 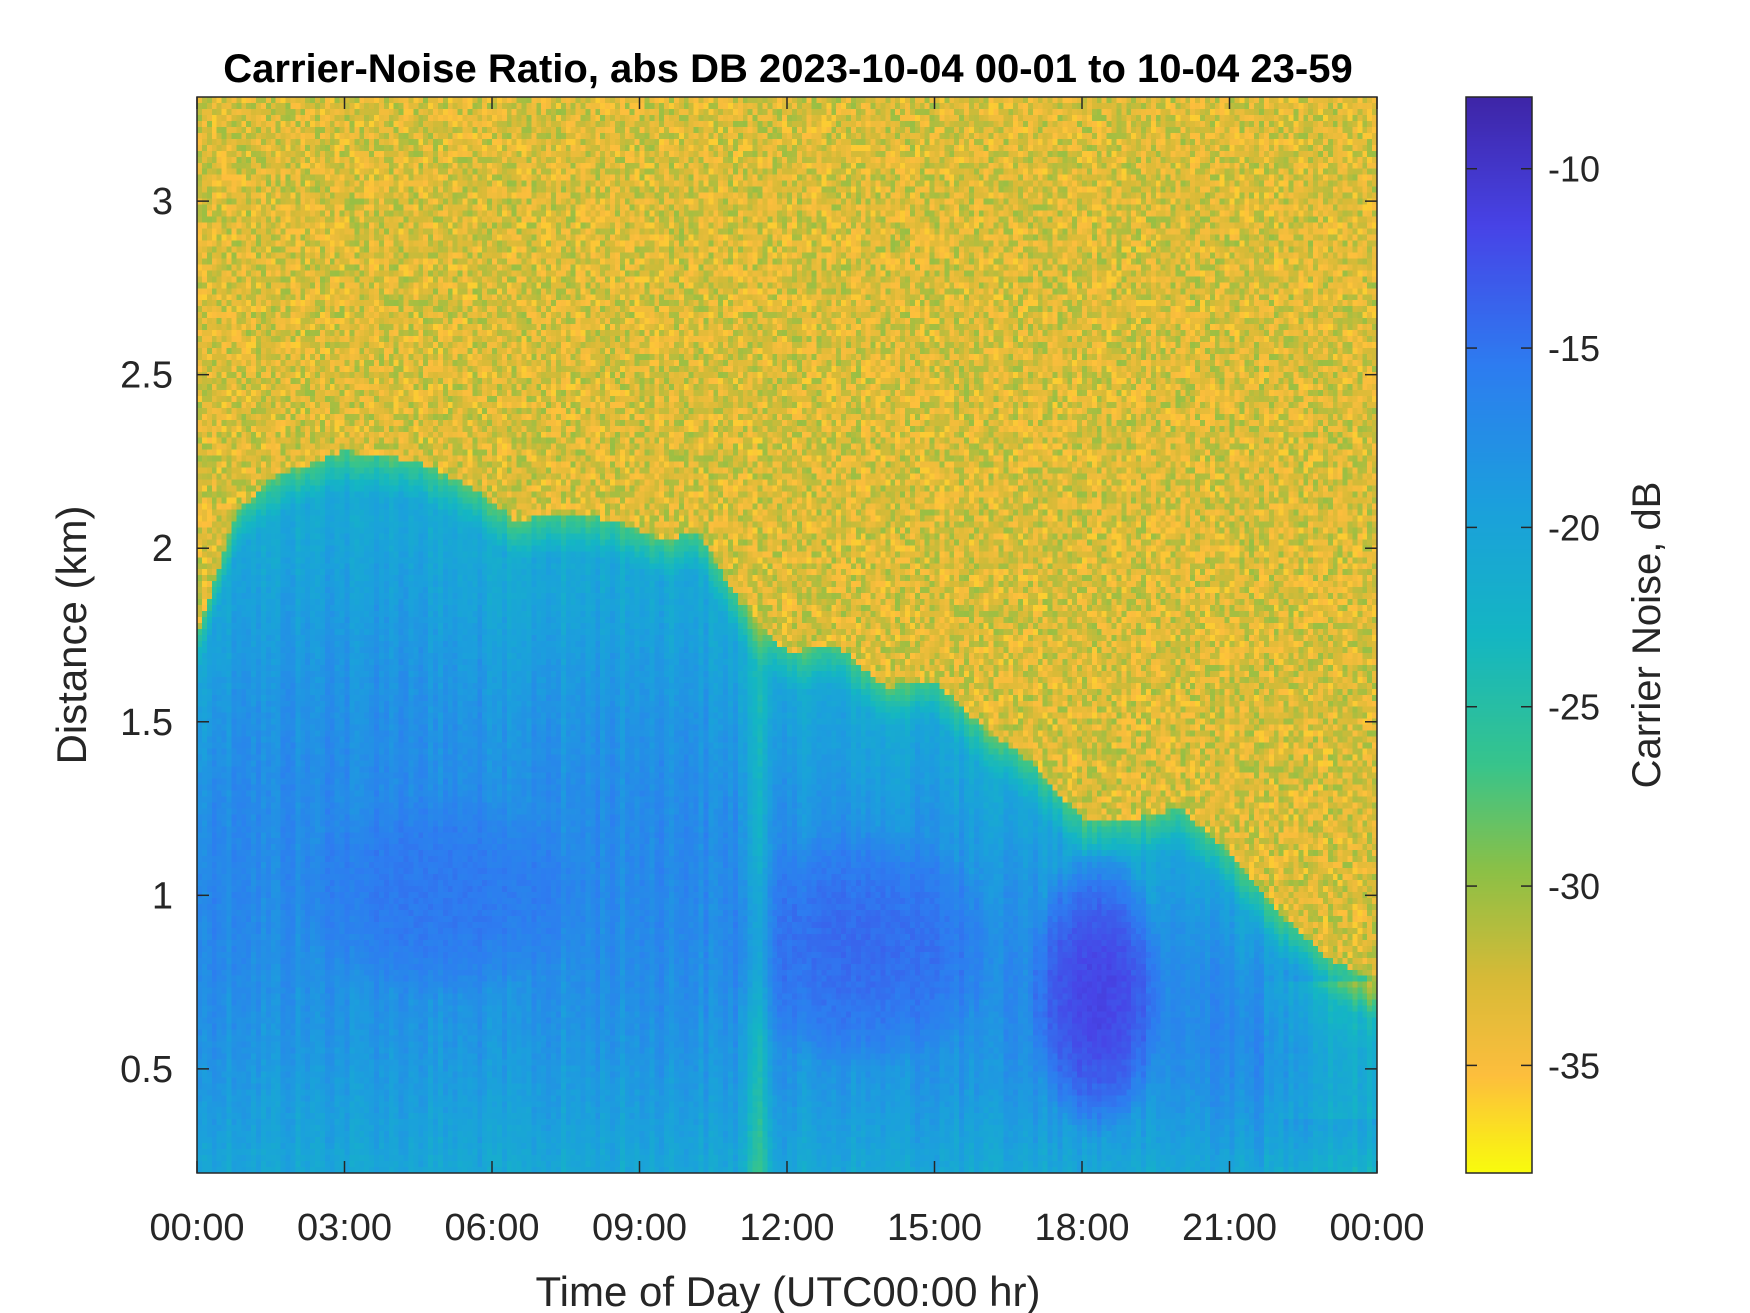 I want to click on colorbar-ticks: -10 -15 -20 -25 -30 -35, so click(x=1533, y=617).